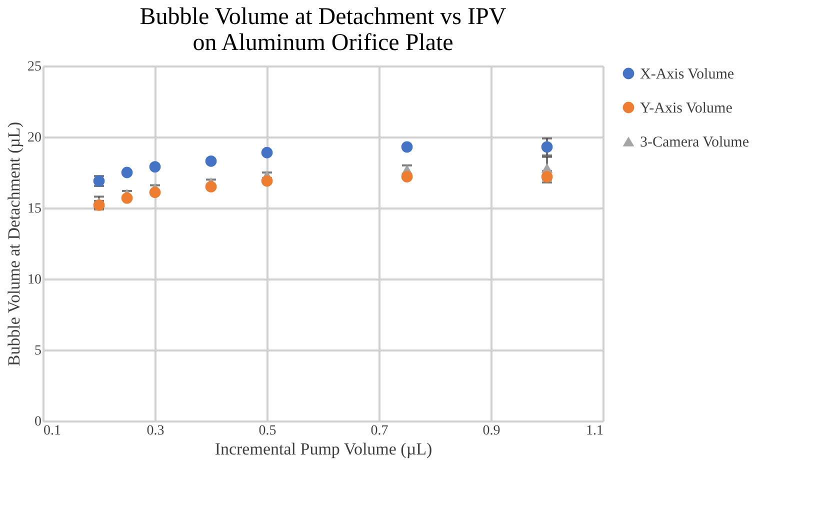 The image size is (825, 519). I want to click on x-tick-label: 0.9, so click(491, 431).